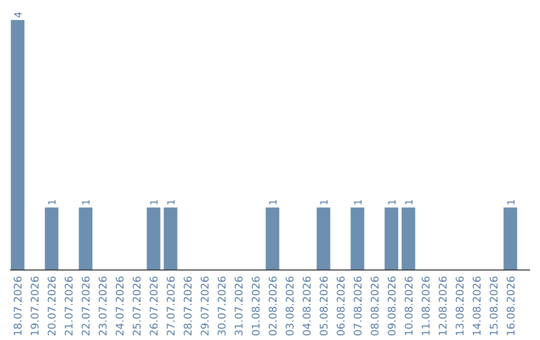  Describe the element at coordinates (324, 306) in the screenshot. I see `x-tick-label: 05.08.2026` at that location.